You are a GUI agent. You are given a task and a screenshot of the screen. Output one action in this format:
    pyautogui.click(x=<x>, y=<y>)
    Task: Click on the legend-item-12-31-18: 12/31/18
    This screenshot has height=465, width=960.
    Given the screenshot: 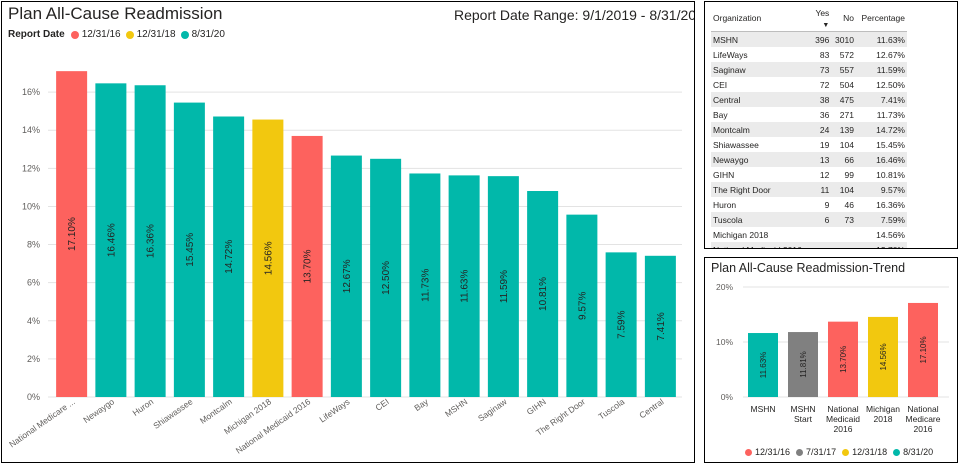 What is the action you would take?
    pyautogui.click(x=150, y=34)
    